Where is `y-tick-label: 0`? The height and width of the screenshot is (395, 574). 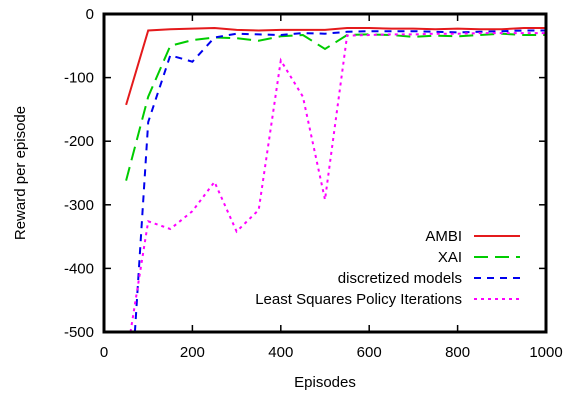
y-tick-label: 0 is located at coordinates (90, 14).